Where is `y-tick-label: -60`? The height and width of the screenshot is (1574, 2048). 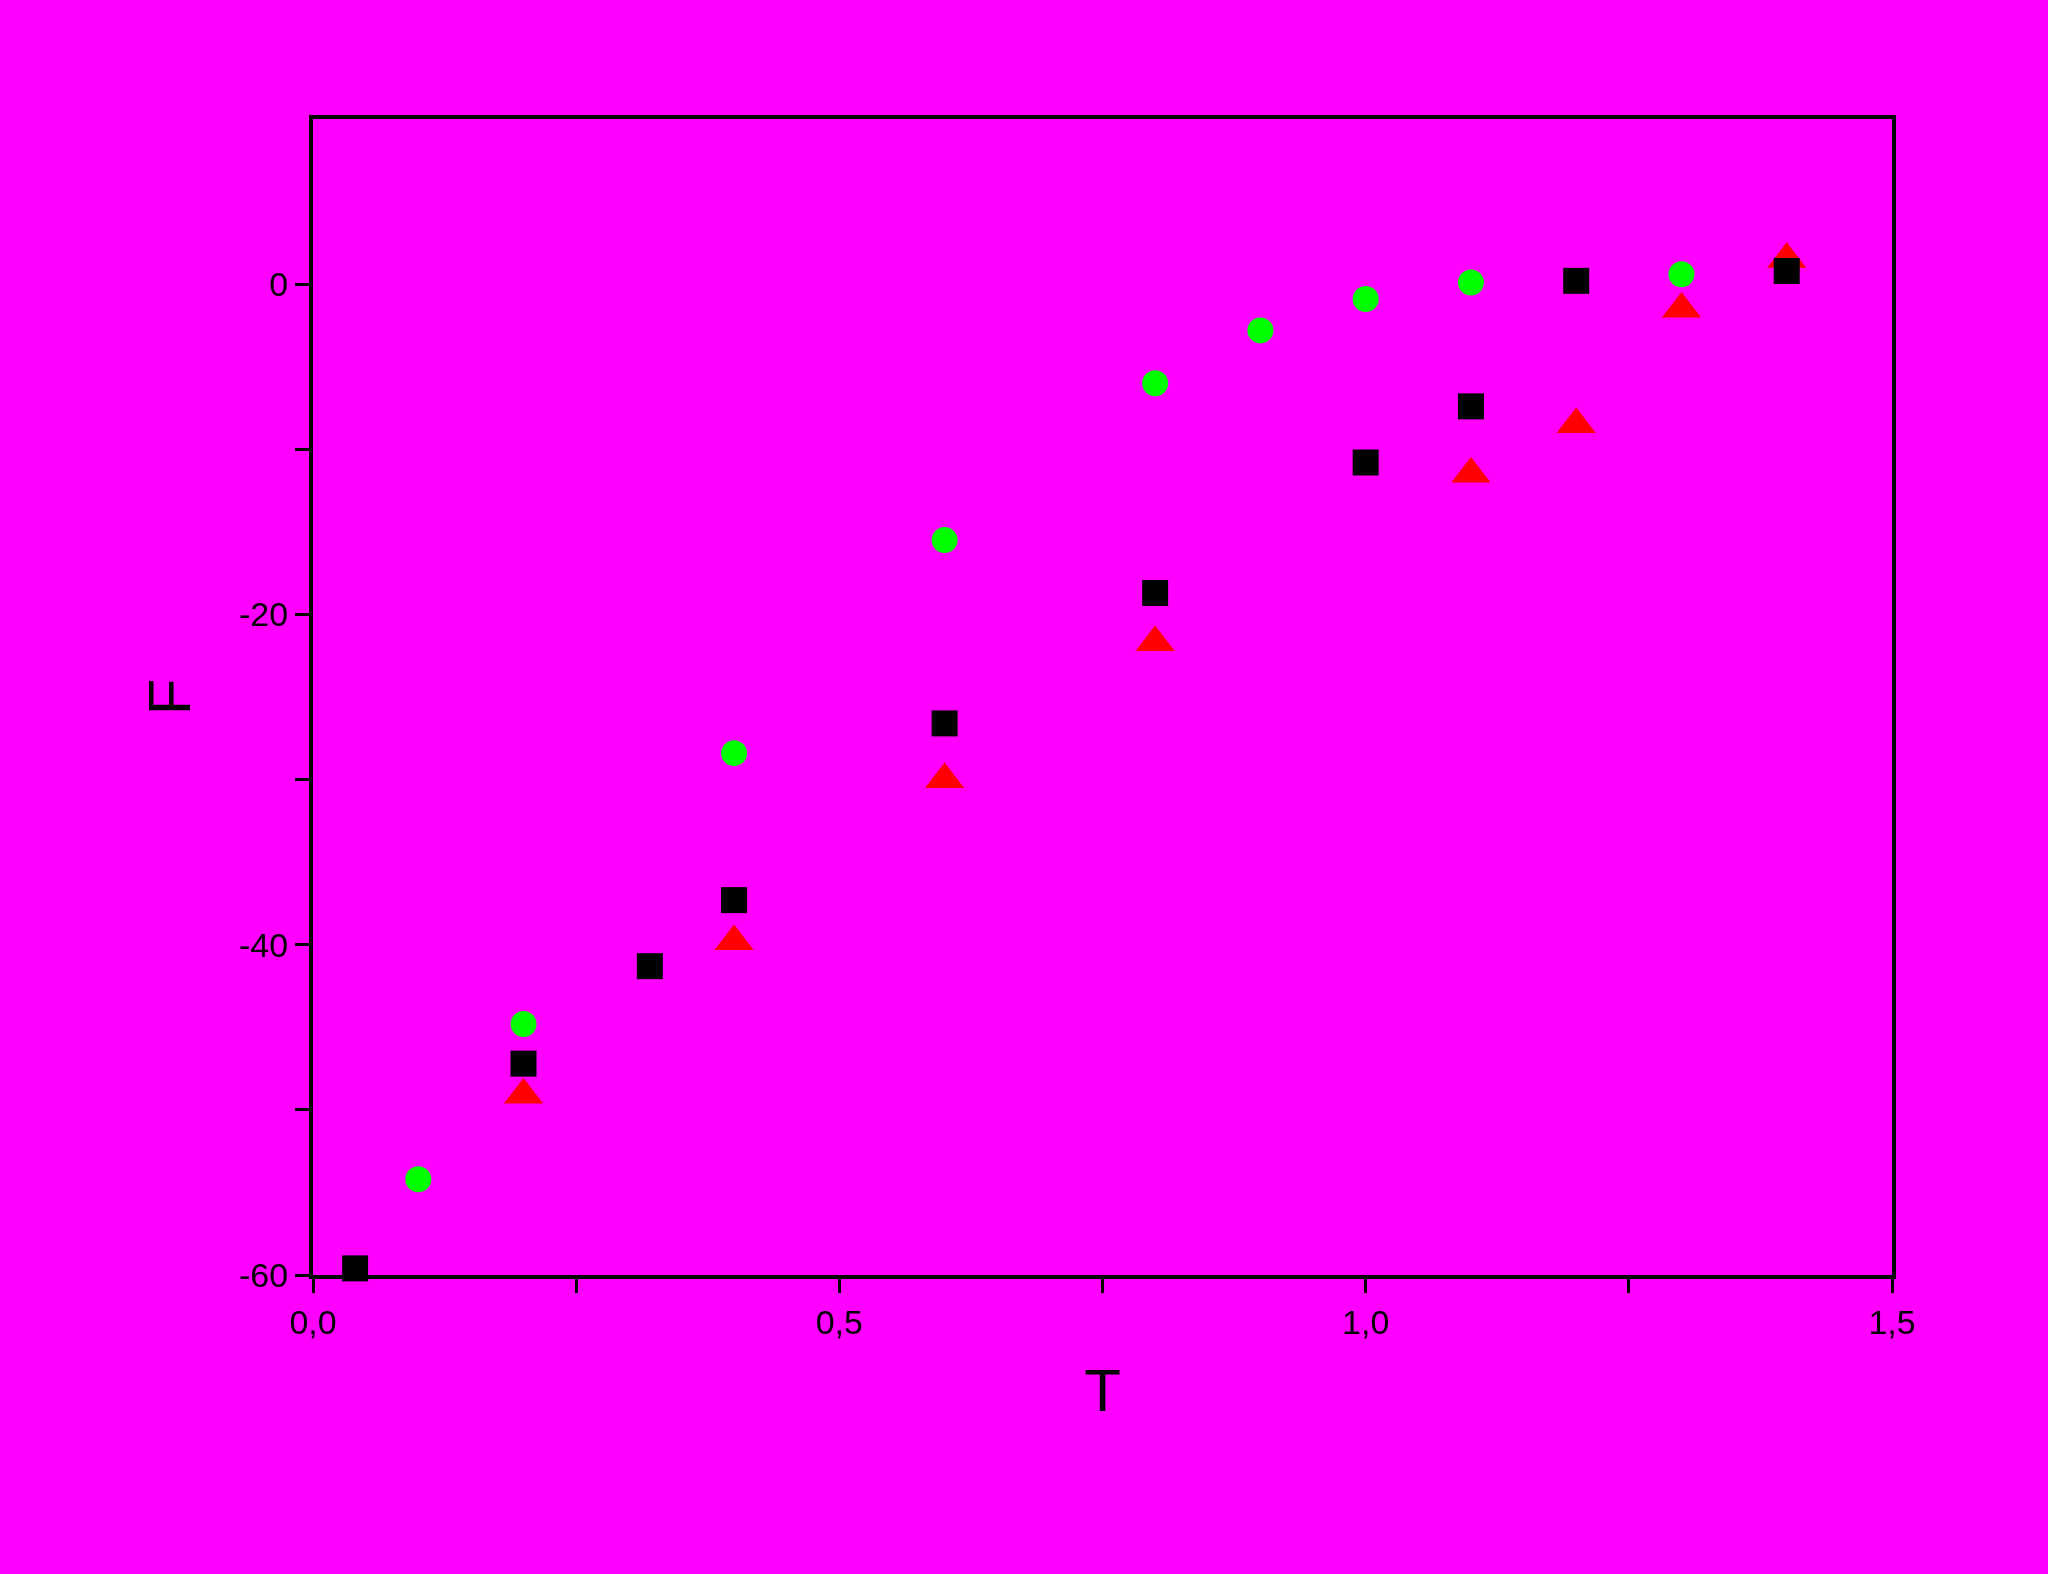 y-tick-label: -60 is located at coordinates (264, 1274).